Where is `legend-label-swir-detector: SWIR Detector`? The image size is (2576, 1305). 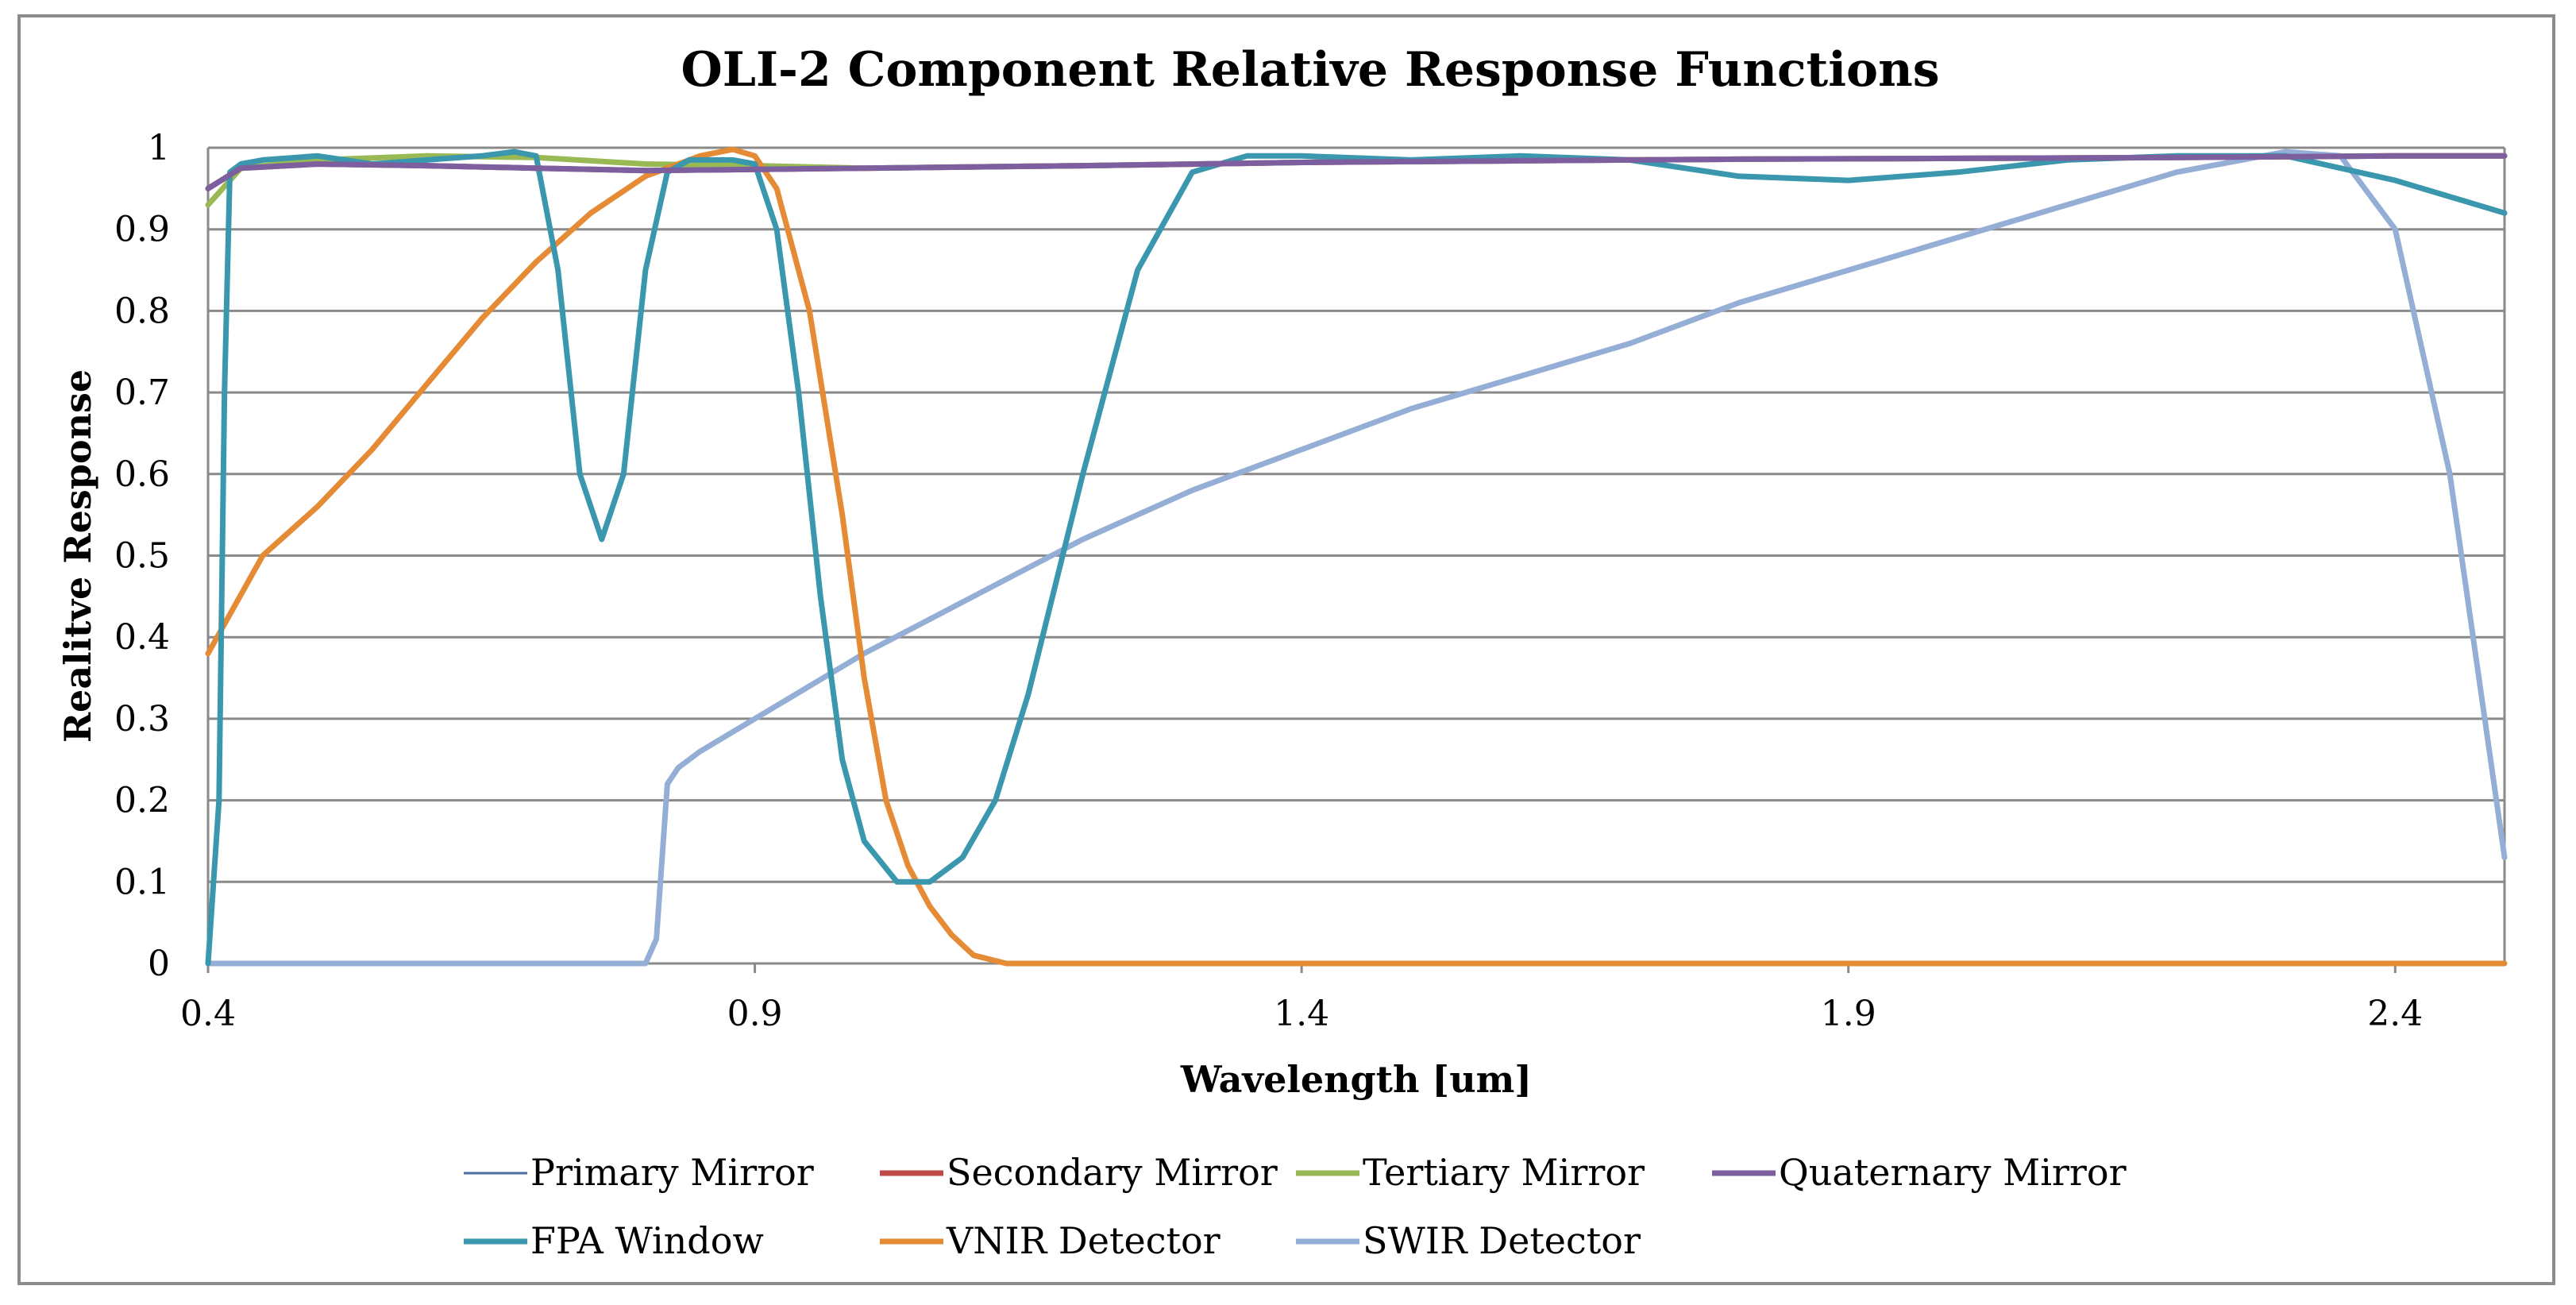 legend-label-swir-detector: SWIR Detector is located at coordinates (1502, 1241).